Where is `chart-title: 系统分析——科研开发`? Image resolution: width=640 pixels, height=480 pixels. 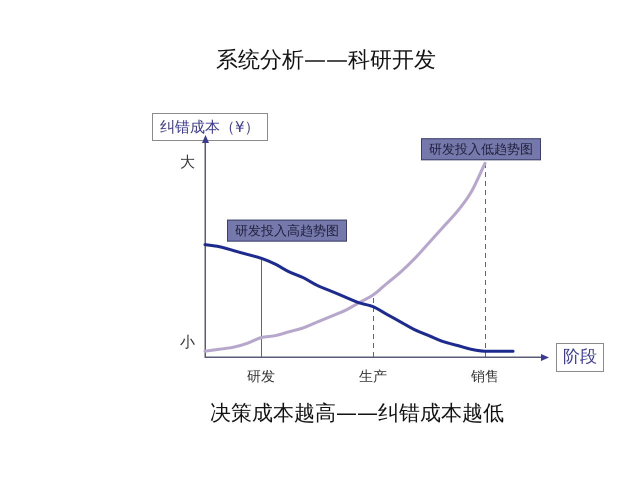 chart-title: 系统分析——科研开发 is located at coordinates (326, 61).